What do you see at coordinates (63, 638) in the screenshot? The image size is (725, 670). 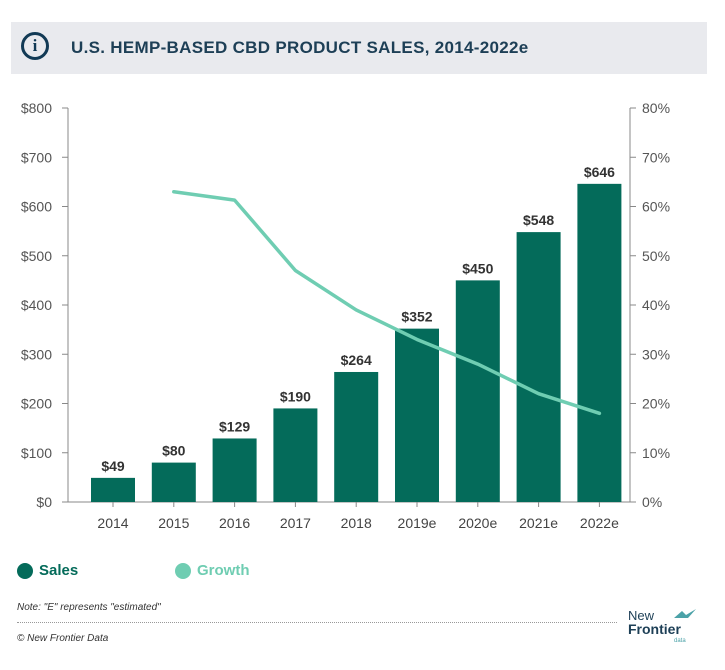 I see `copyright-text: © New Frontier Data` at bounding box center [63, 638].